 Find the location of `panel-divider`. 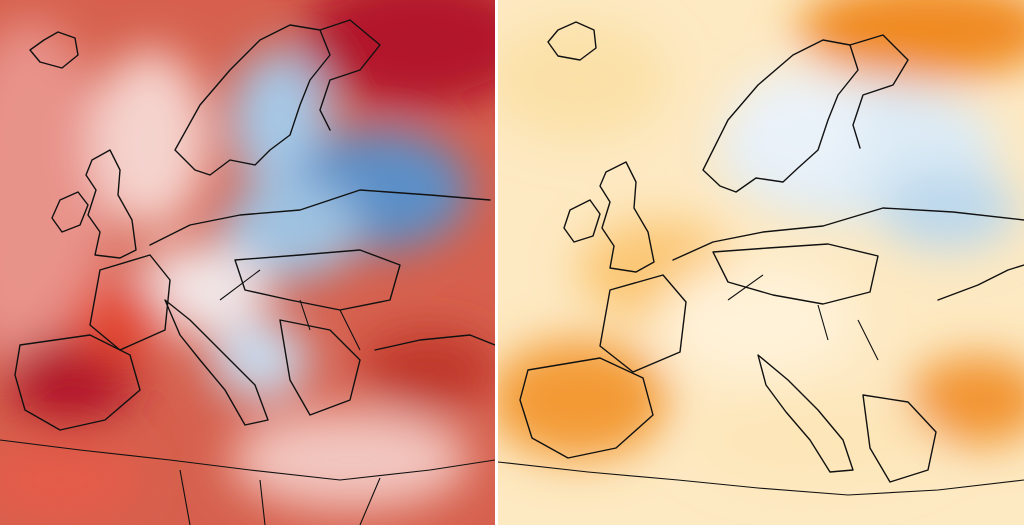

panel-divider is located at coordinates (496, 262).